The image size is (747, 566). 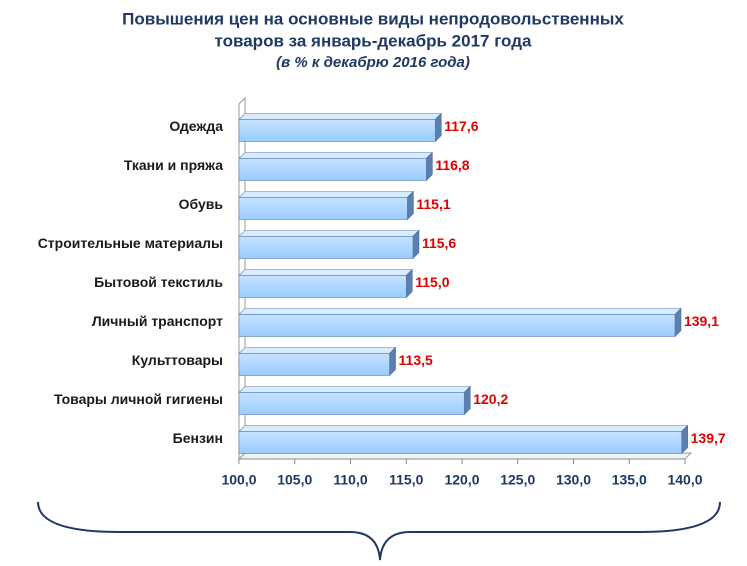 What do you see at coordinates (416, 360) in the screenshot?
I see `value-label: 113,5` at bounding box center [416, 360].